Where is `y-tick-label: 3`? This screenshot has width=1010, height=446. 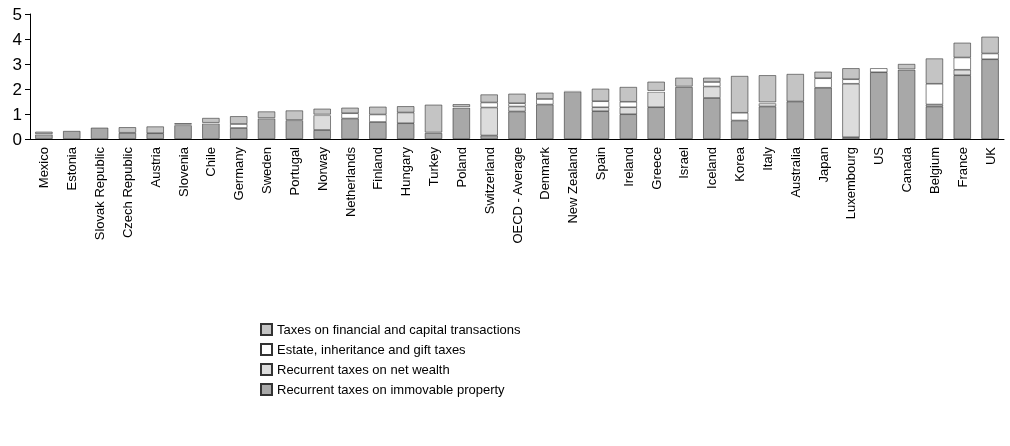 y-tick-label: 3 is located at coordinates (17, 64).